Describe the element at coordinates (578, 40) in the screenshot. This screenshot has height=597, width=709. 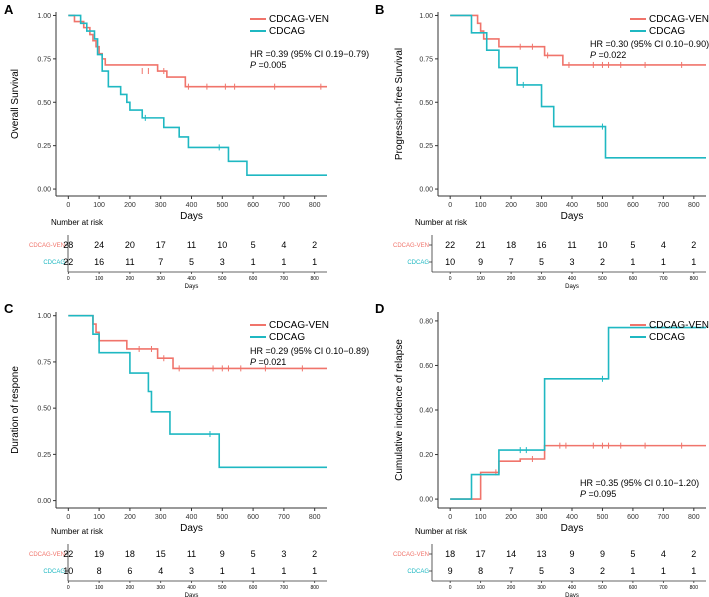
I see `series-line-cdcag-ven` at that location.